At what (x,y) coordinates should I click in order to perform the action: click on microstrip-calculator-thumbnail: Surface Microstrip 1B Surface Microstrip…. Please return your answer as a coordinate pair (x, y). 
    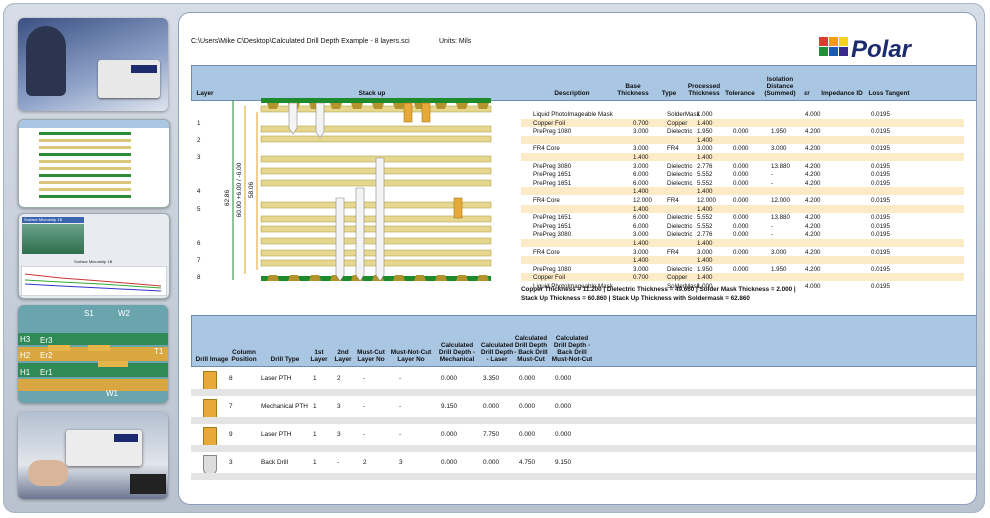
    Looking at the image, I should click on (94, 256).